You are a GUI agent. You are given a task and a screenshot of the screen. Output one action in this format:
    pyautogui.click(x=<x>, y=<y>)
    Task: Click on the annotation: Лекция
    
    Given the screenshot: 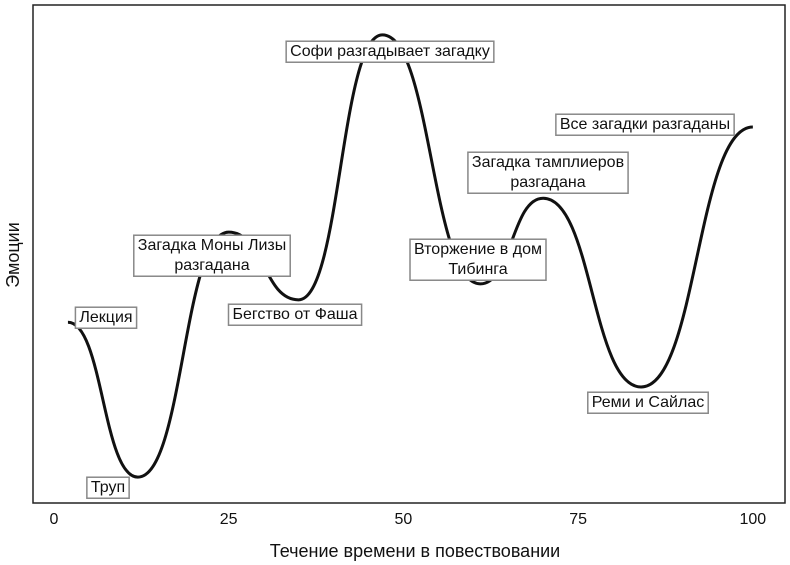 What is the action you would take?
    pyautogui.click(x=106, y=317)
    